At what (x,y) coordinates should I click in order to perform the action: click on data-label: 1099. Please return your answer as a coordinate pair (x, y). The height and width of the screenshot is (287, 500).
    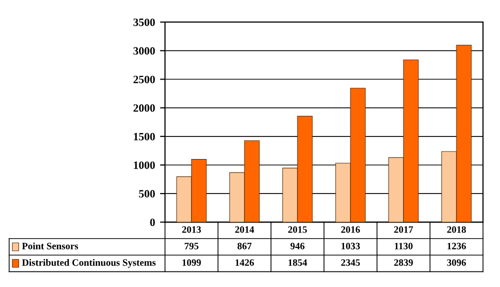
    Looking at the image, I should click on (191, 262).